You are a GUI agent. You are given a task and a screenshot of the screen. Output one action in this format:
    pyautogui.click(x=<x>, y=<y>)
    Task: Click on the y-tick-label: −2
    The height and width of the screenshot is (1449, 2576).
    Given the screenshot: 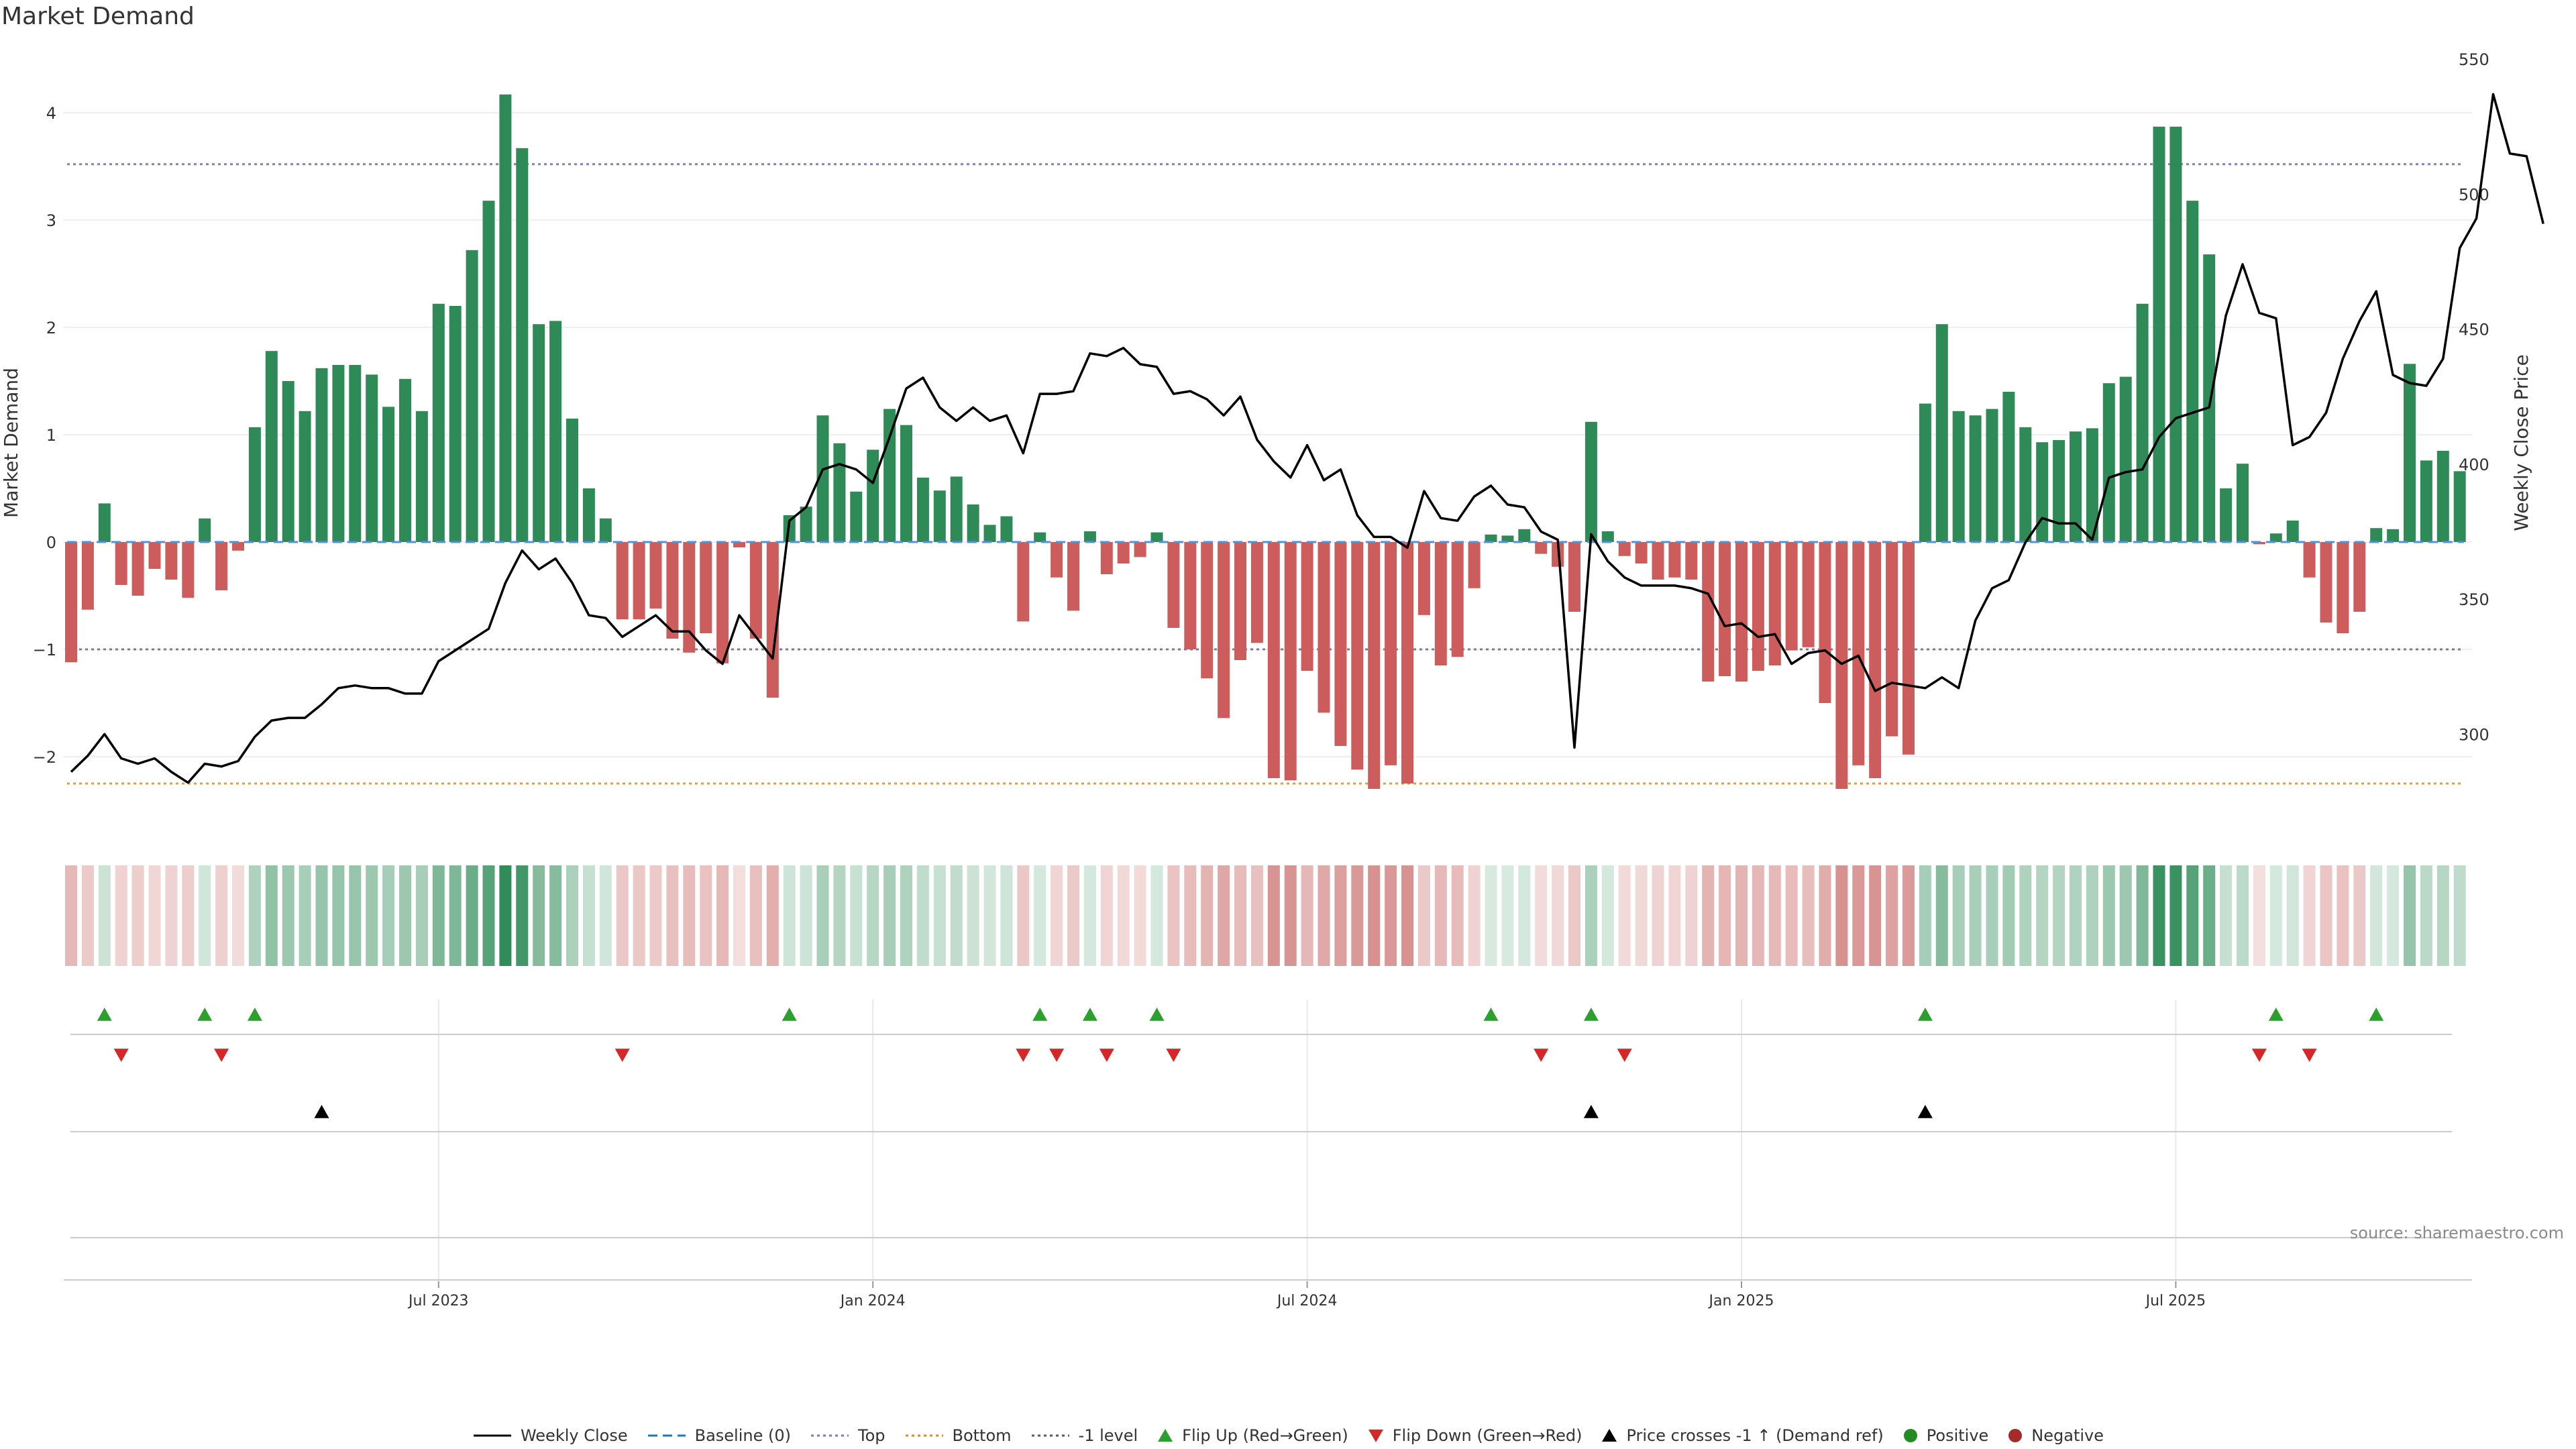 What is the action you would take?
    pyautogui.click(x=44, y=757)
    